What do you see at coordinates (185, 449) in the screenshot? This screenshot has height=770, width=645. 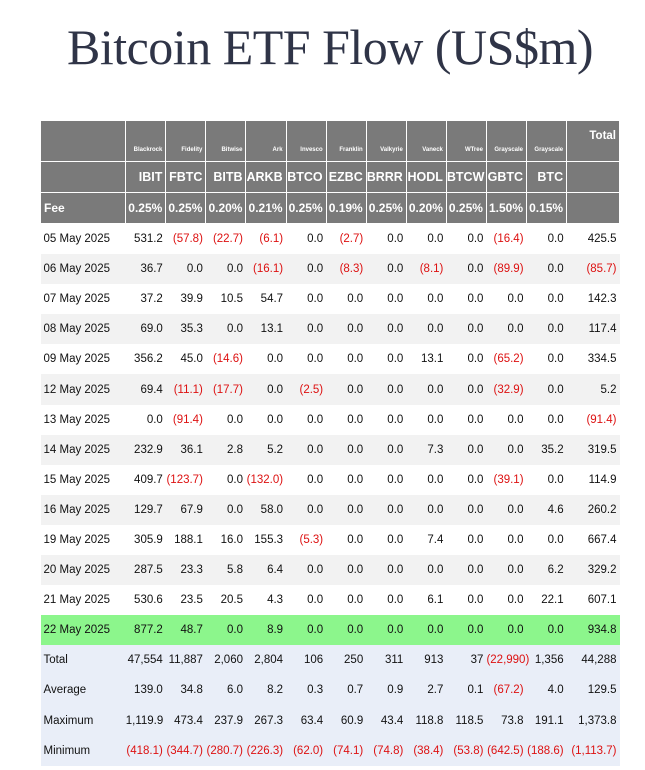 I see `flow-value: 36.1` at bounding box center [185, 449].